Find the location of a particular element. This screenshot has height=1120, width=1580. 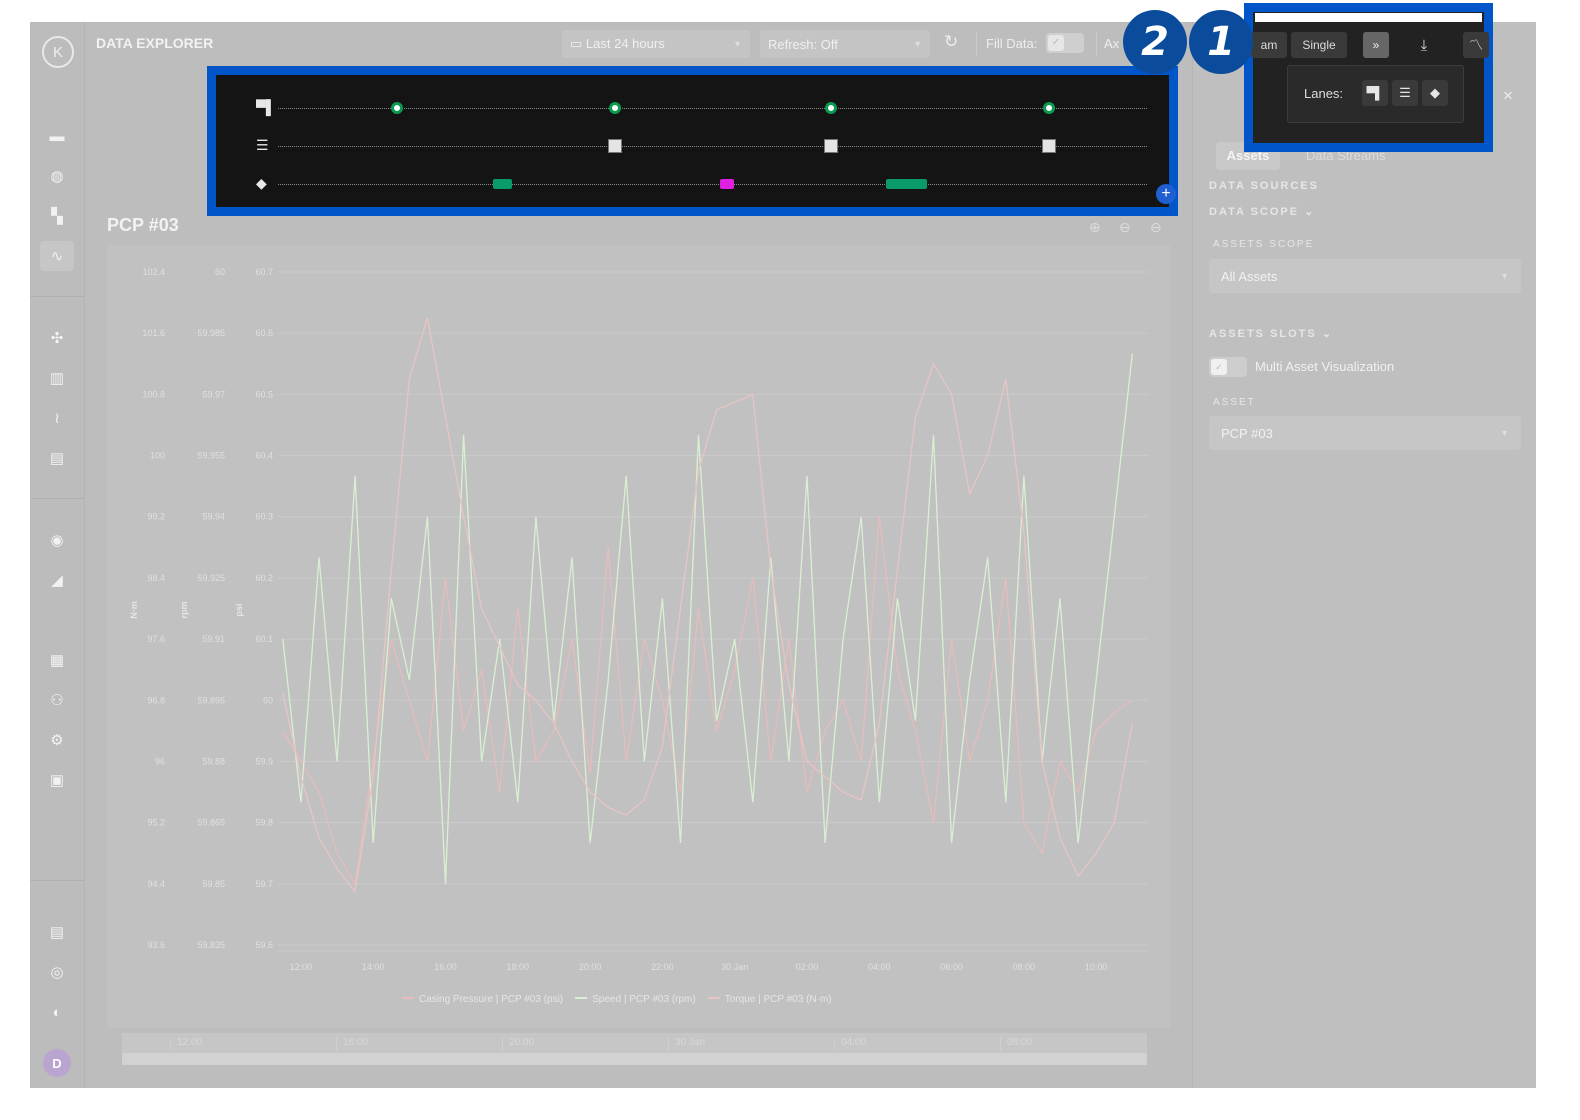

logo: K is located at coordinates (58, 52).